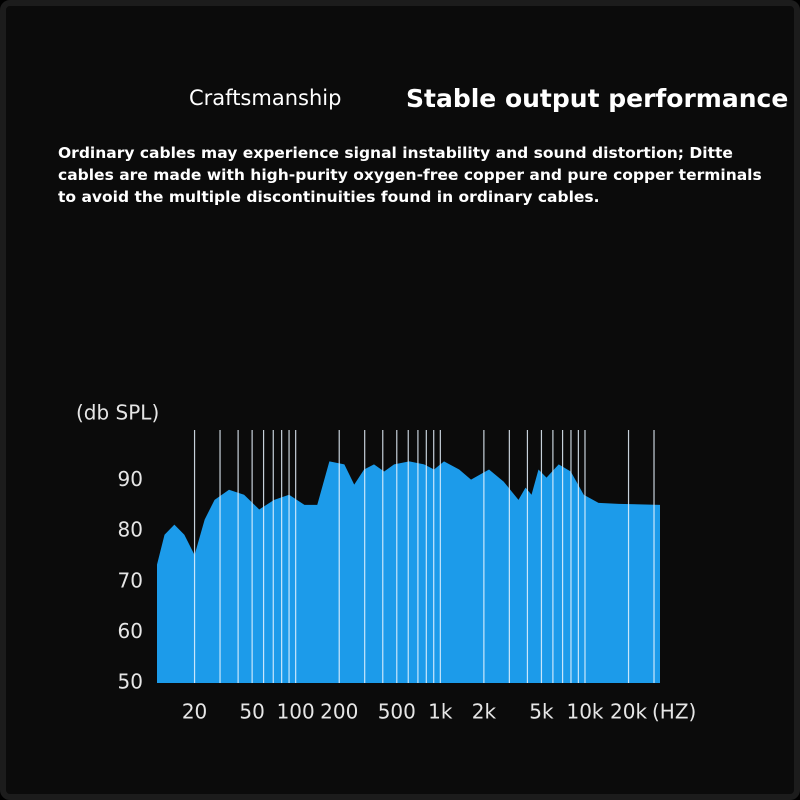  What do you see at coordinates (339, 712) in the screenshot?
I see `x-tick-label: 200` at bounding box center [339, 712].